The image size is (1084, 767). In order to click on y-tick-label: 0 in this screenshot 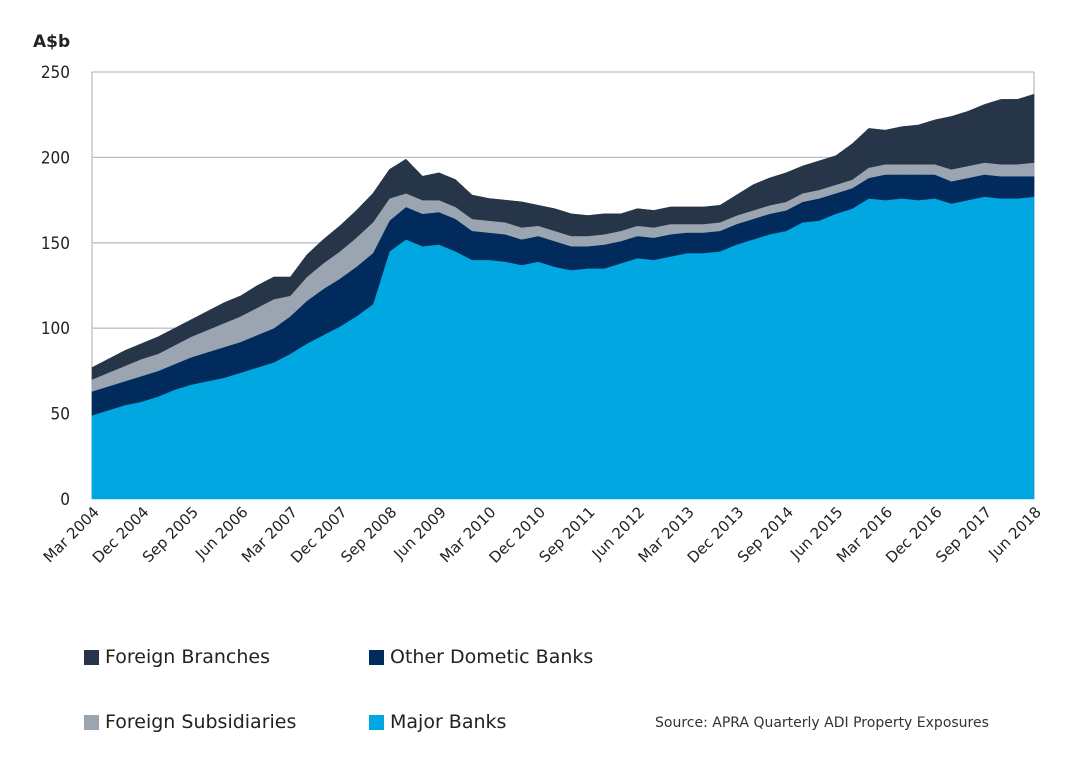, I will do `click(65, 500)`.